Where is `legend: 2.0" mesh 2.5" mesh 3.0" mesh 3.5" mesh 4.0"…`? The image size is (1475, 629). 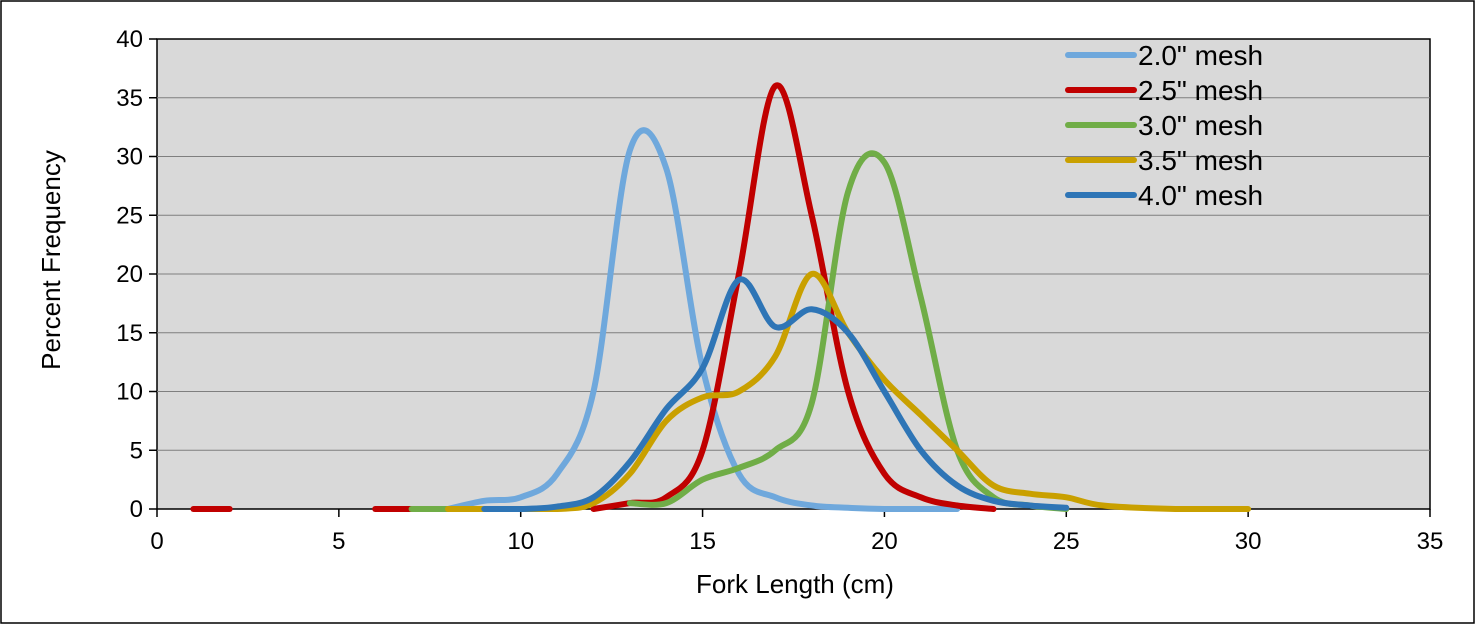 legend: 2.0" mesh 2.5" mesh 3.0" mesh 3.5" mesh 4.0"… is located at coordinates (1164, 125).